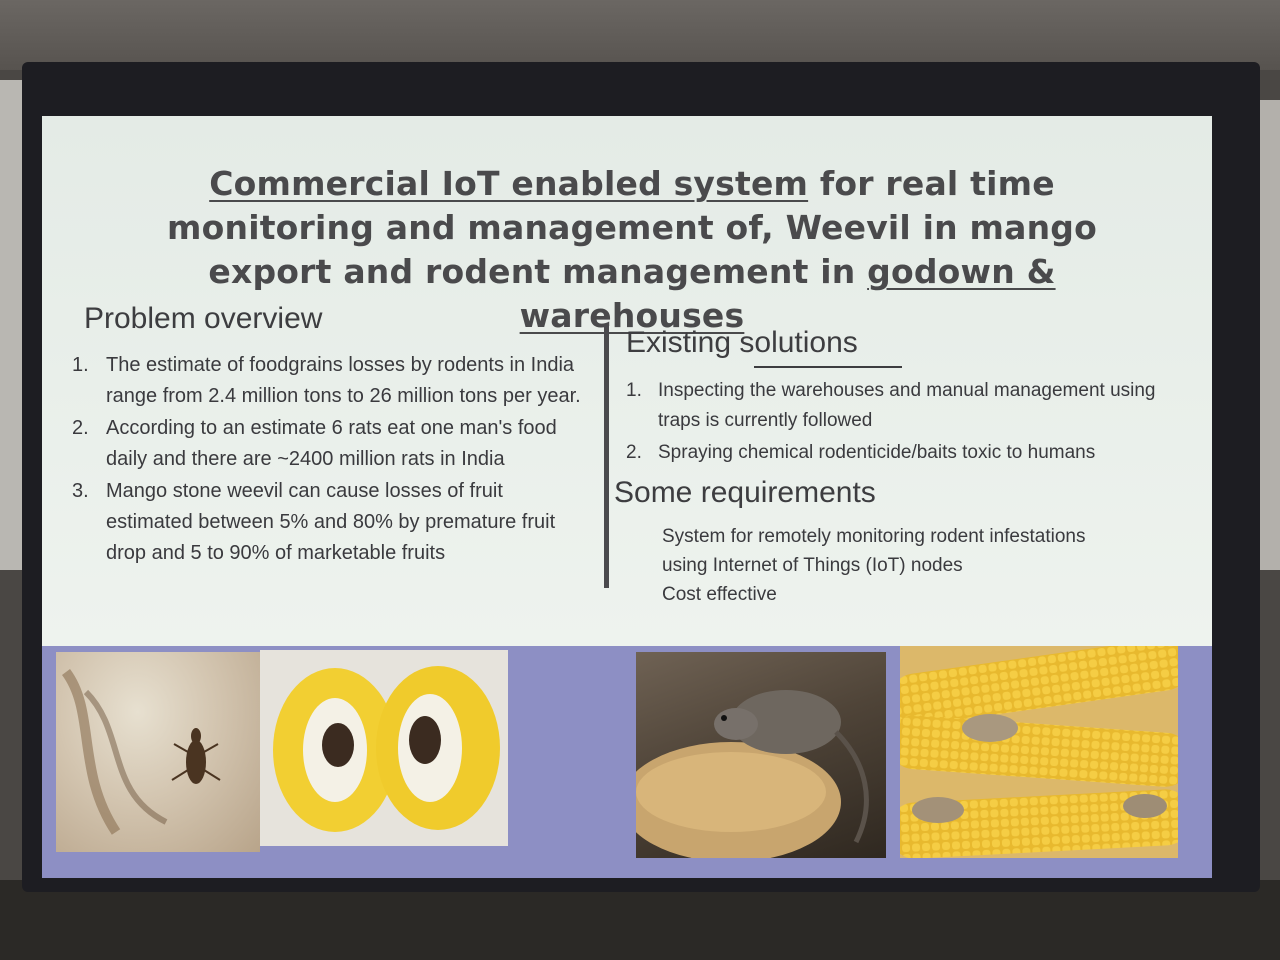 The width and height of the screenshot is (1280, 960). What do you see at coordinates (80, 491) in the screenshot?
I see `problem-item-number: 3.` at bounding box center [80, 491].